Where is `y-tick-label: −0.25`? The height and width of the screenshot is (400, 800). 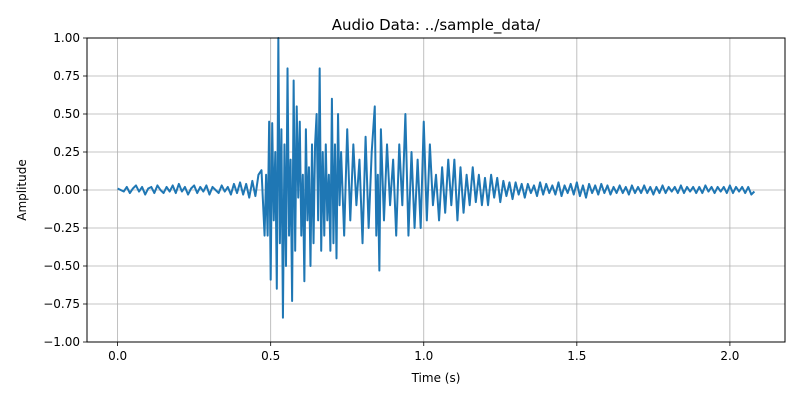
y-tick-label: −0.25 is located at coordinates (61, 228).